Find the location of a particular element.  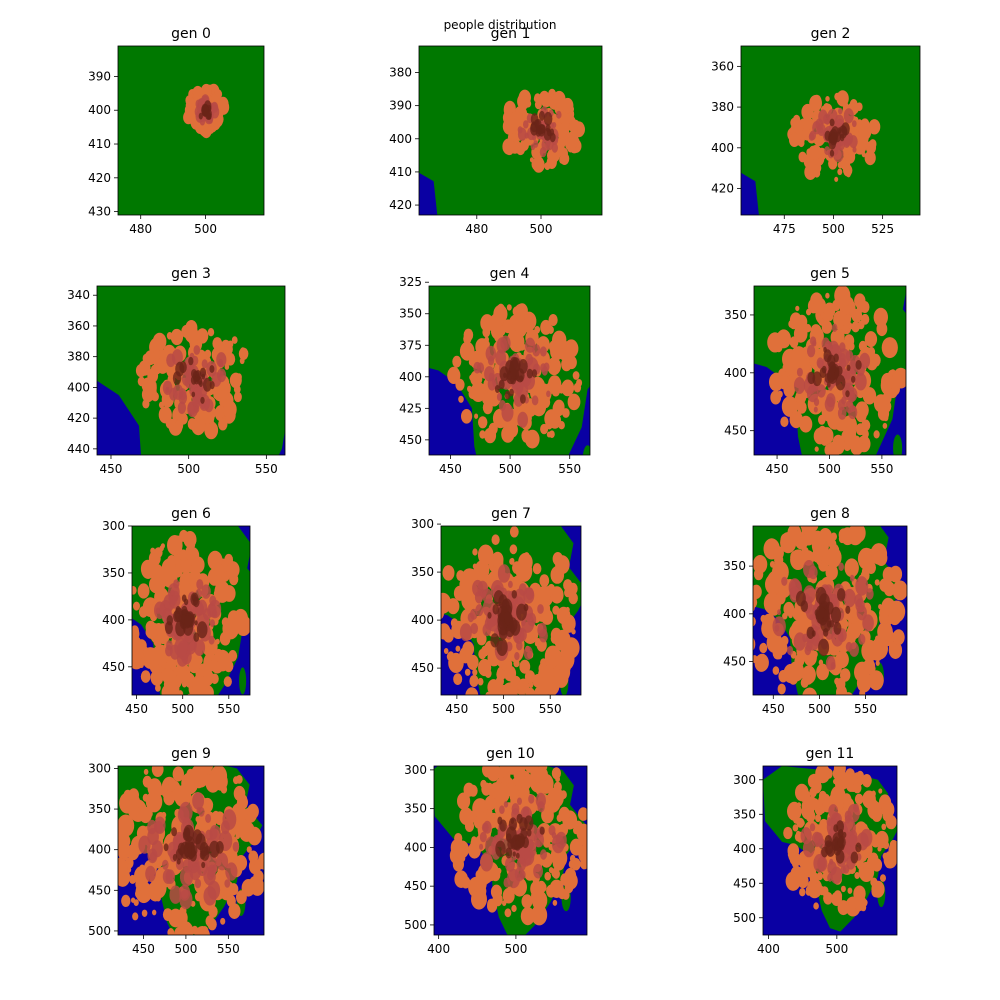

subplot-title: gen 6 is located at coordinates (191, 514).